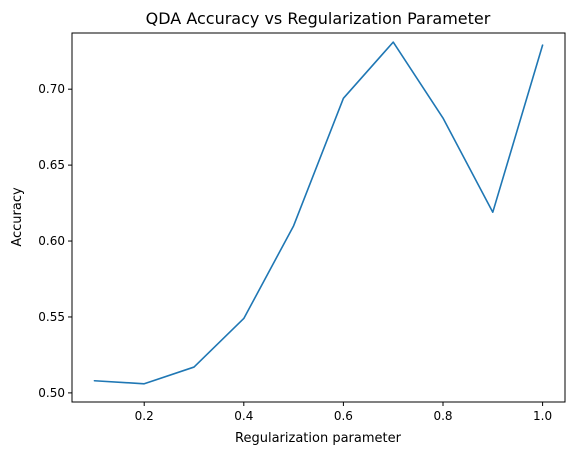 Image resolution: width=576 pixels, height=455 pixels. I want to click on x-tick-label: 0.4, so click(243, 416).